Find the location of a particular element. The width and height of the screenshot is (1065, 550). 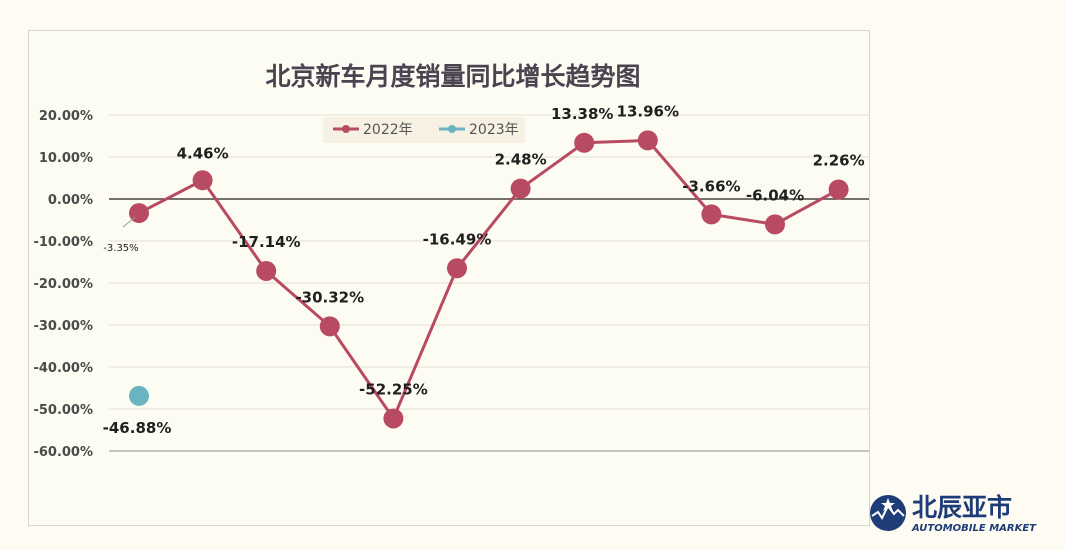

logo-globe-icon is located at coordinates (888, 513).